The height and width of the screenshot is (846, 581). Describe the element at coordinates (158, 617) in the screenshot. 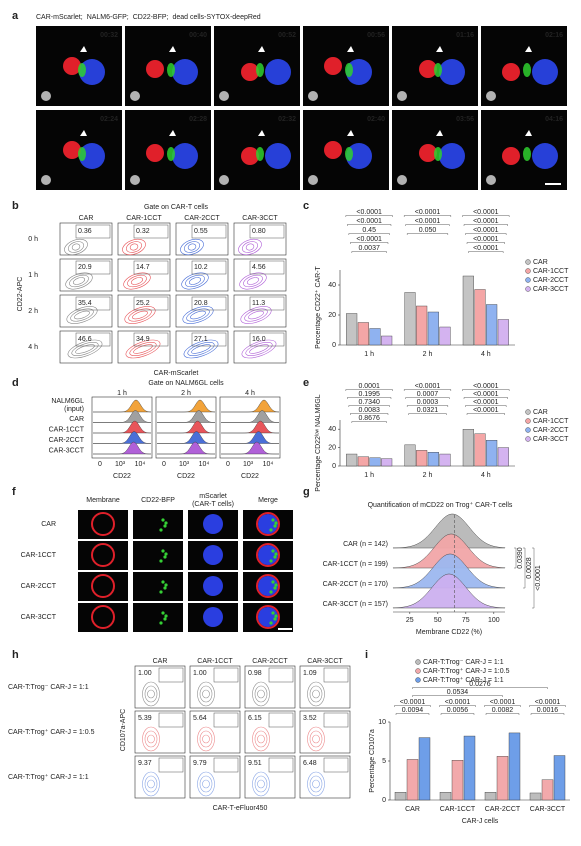

I see `micrograph` at that location.